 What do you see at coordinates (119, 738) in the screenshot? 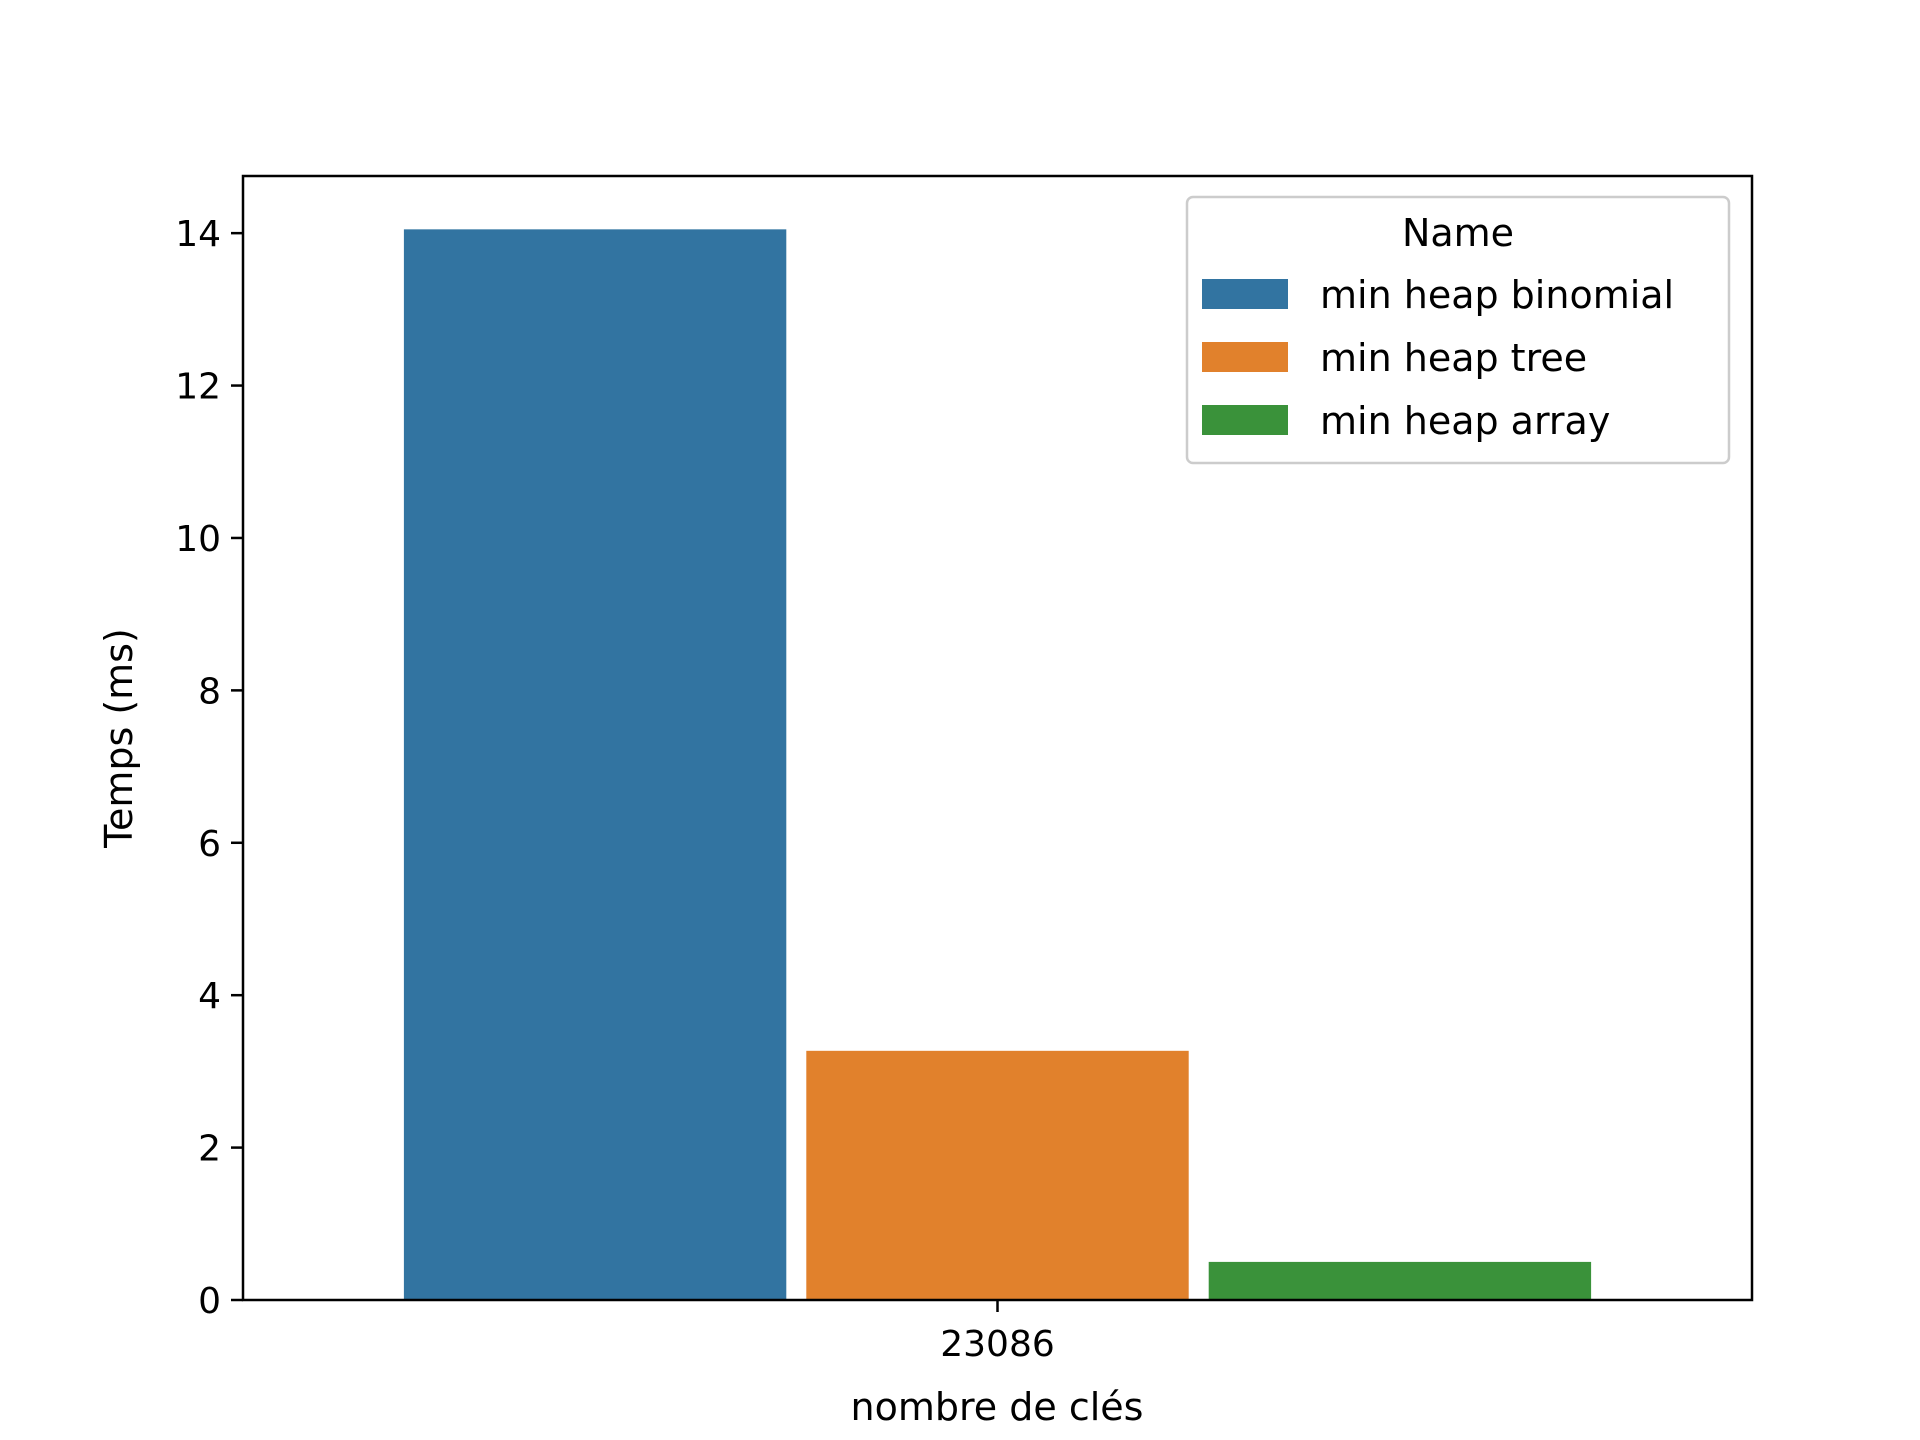
I see `y-axis-label: Temps (ms)` at bounding box center [119, 738].